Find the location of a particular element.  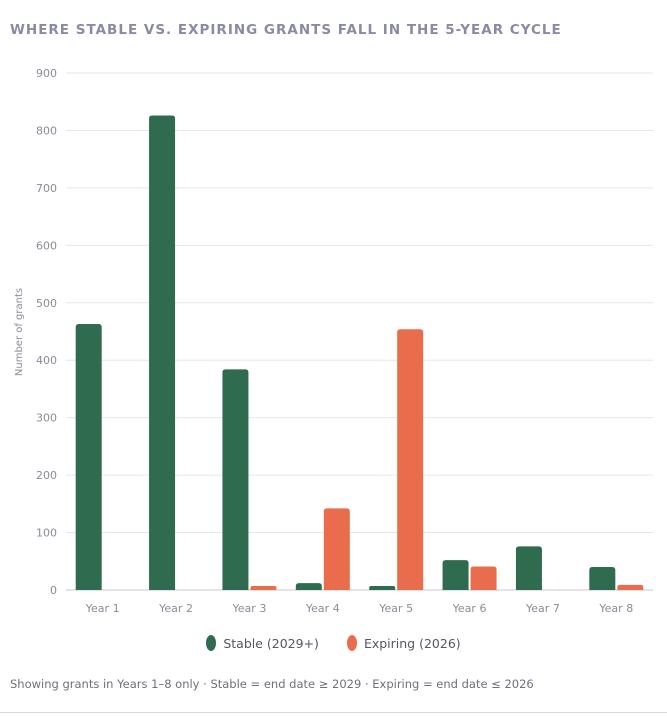

legend: Stable (2029+) Expiring (2026) is located at coordinates (333, 643).